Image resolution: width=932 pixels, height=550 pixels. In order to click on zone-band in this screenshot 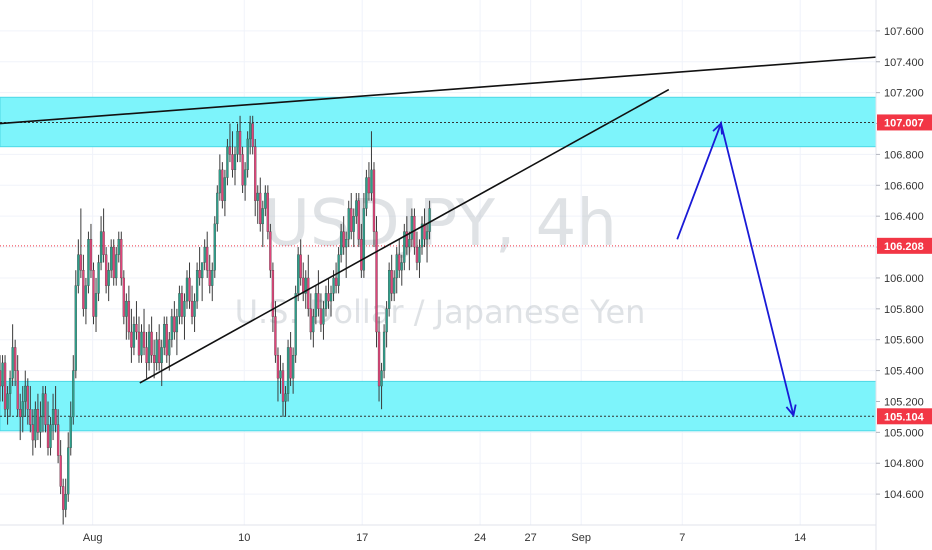, I will do `click(438, 406)`.